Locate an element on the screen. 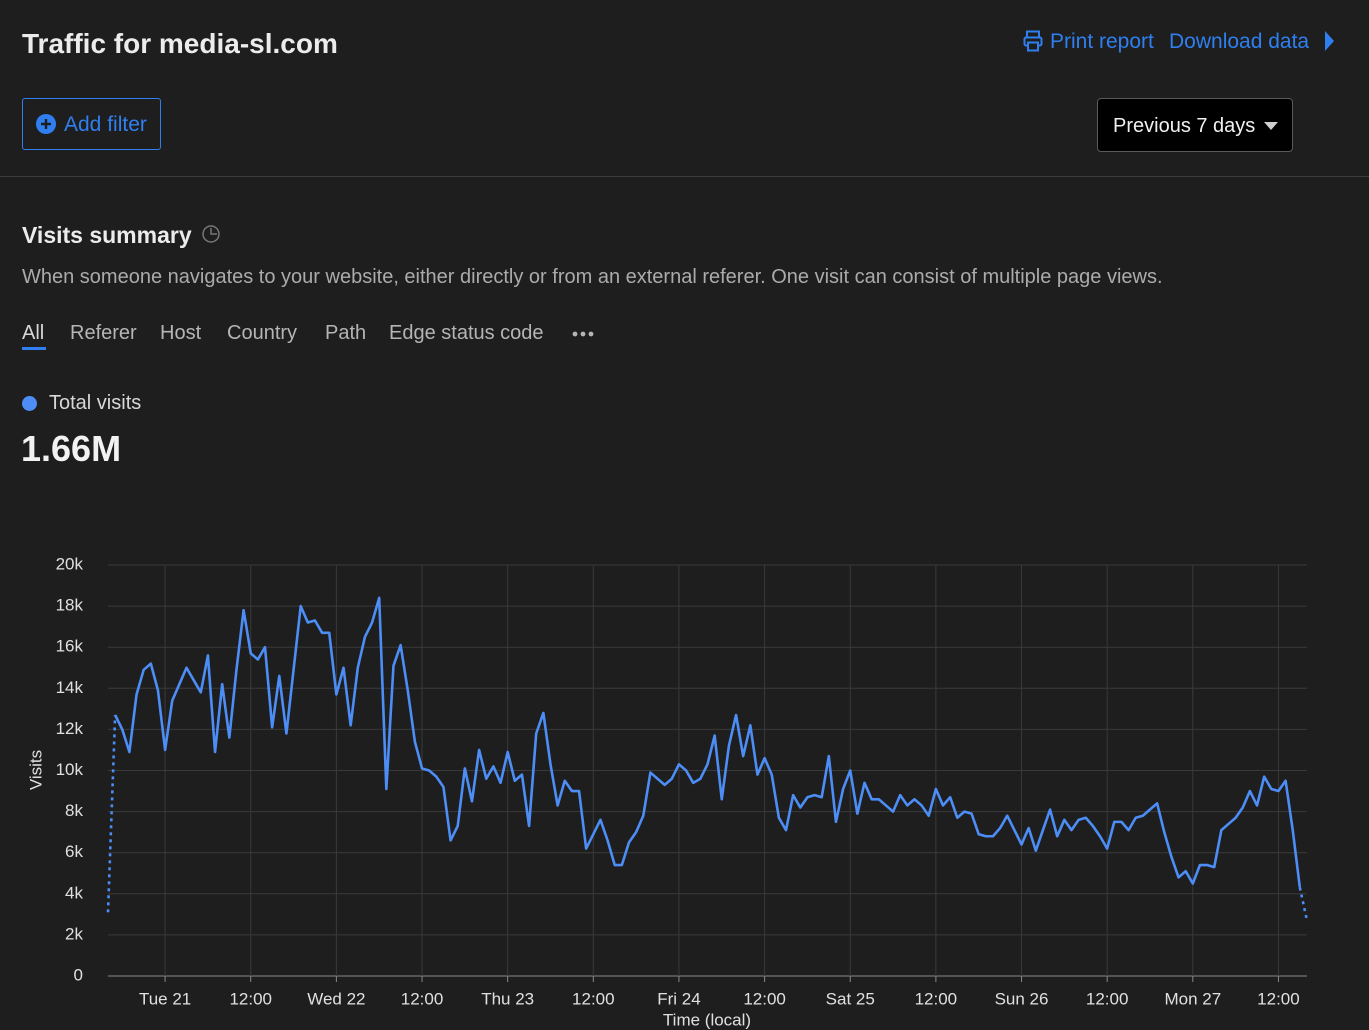  tab: Country is located at coordinates (262, 333).